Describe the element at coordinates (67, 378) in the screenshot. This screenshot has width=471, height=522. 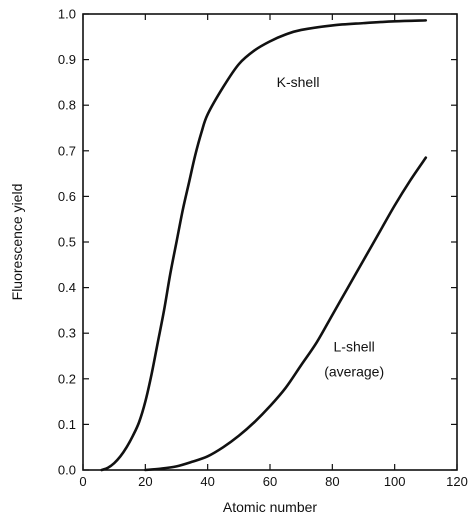
I see `y-tick-label: 0.2` at that location.